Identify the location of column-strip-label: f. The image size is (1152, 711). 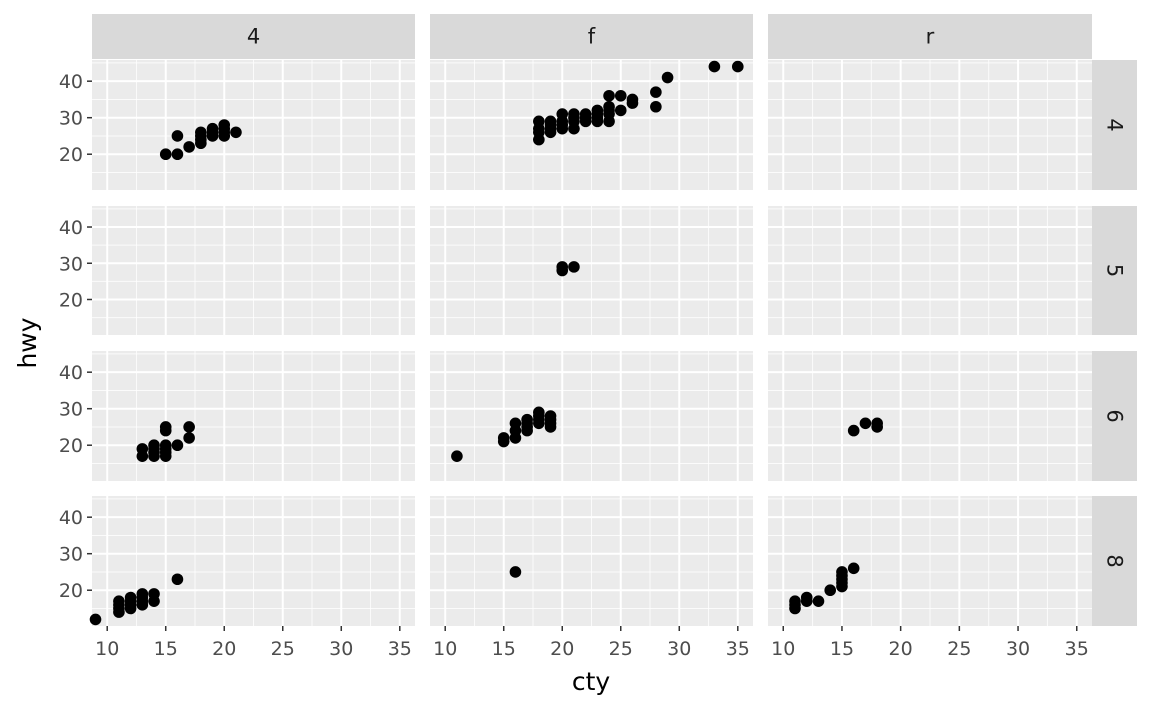
(592, 37).